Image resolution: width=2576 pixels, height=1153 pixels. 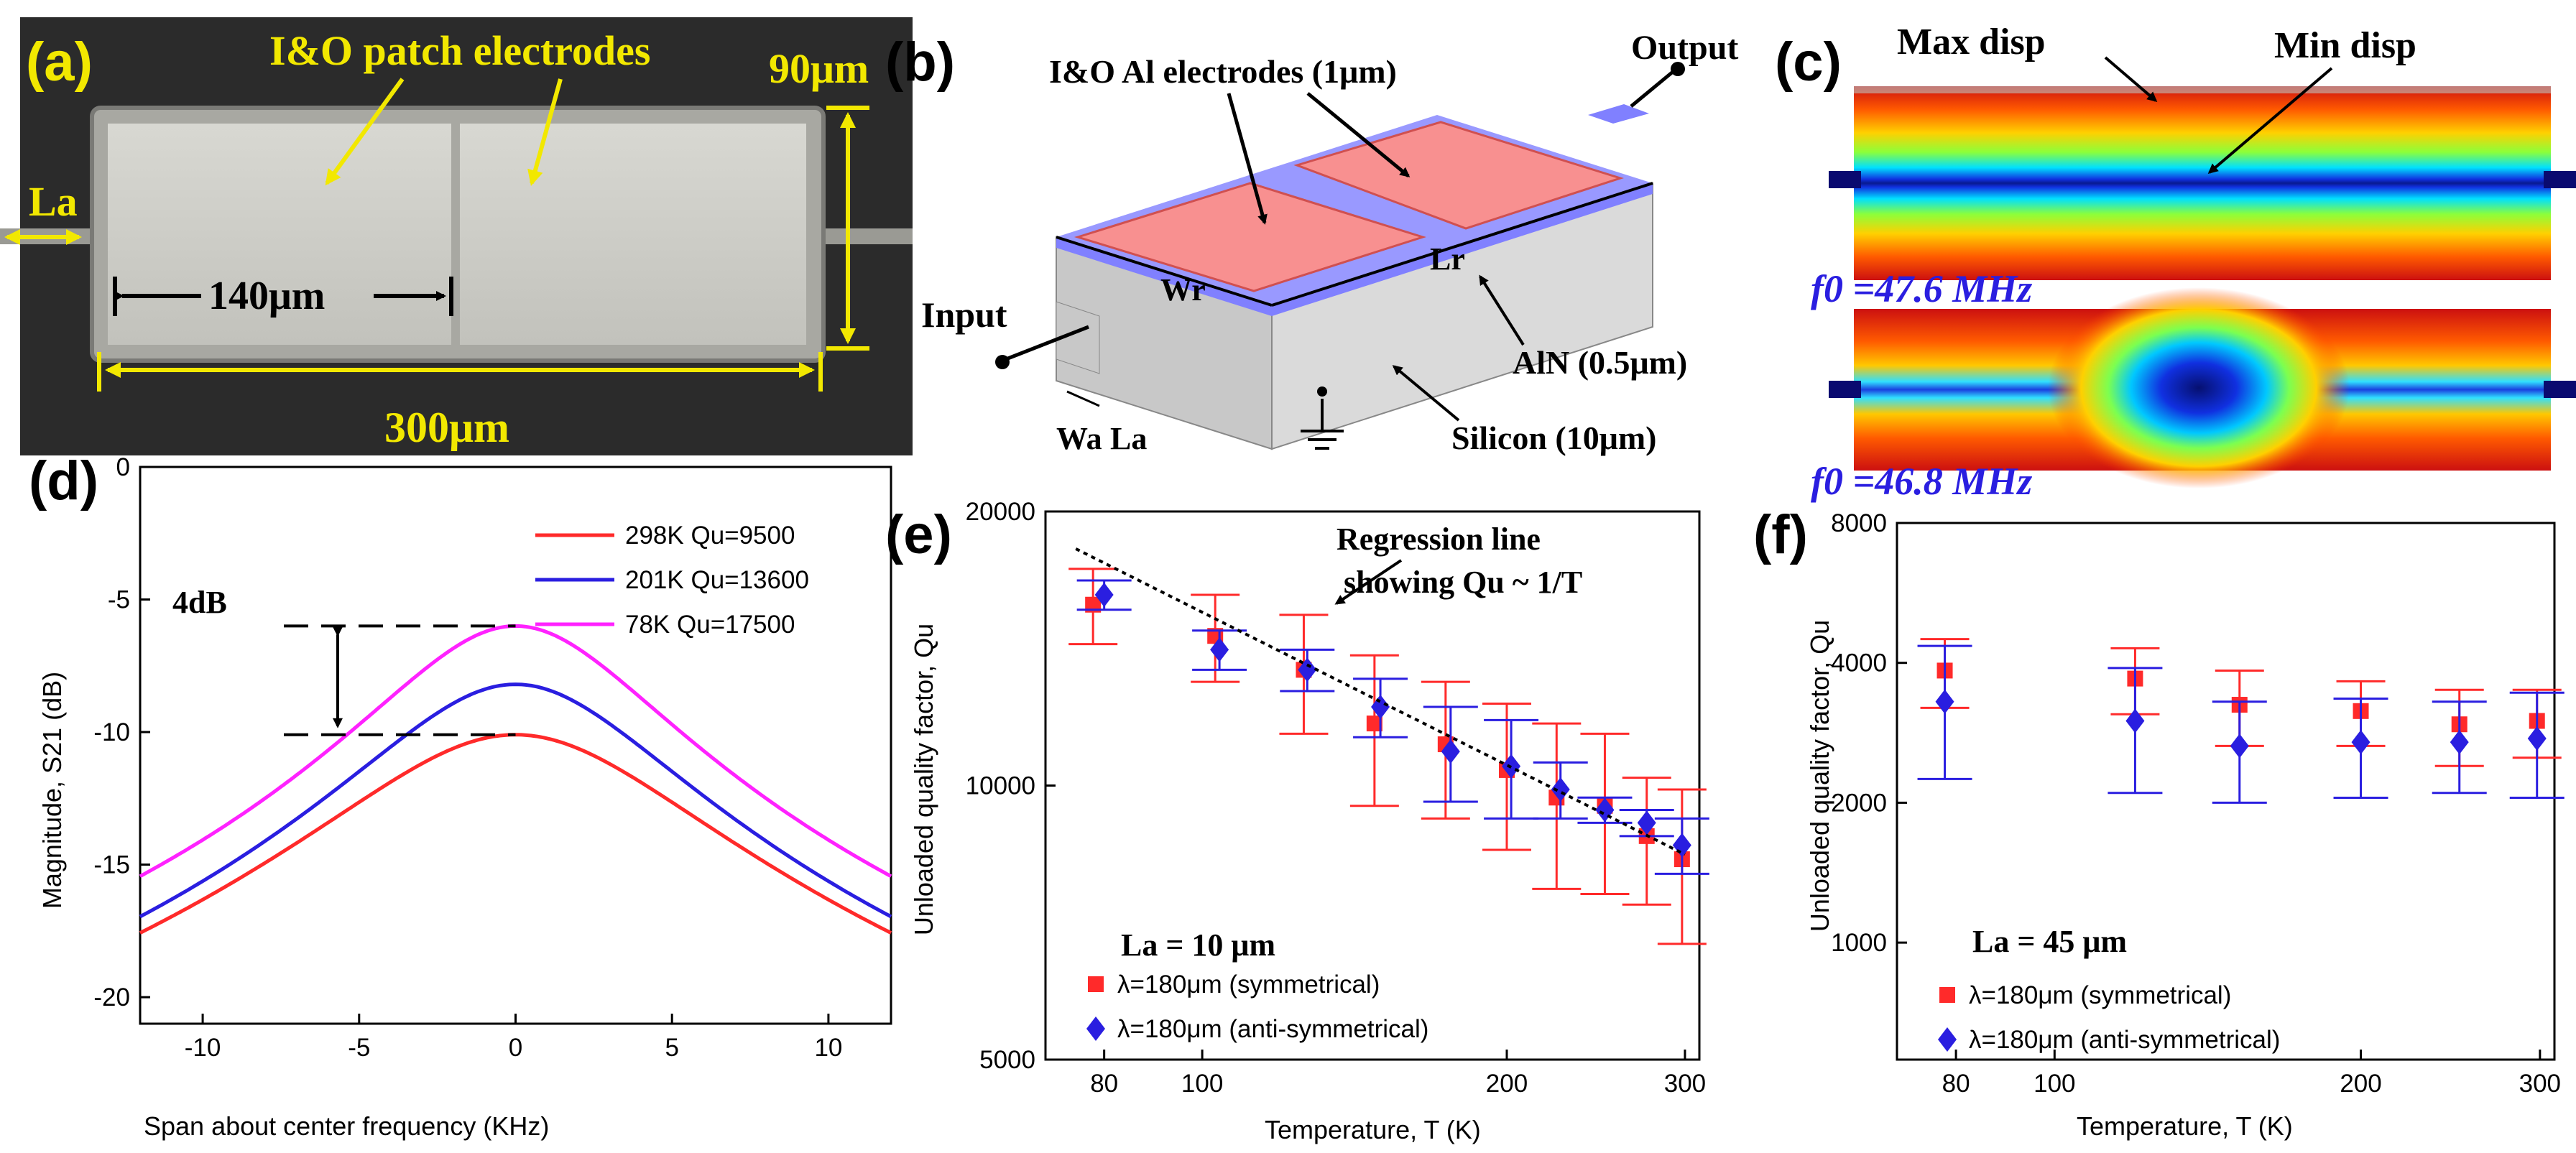 I want to click on x-tick-label-e-2: 200, so click(x=1507, y=1084).